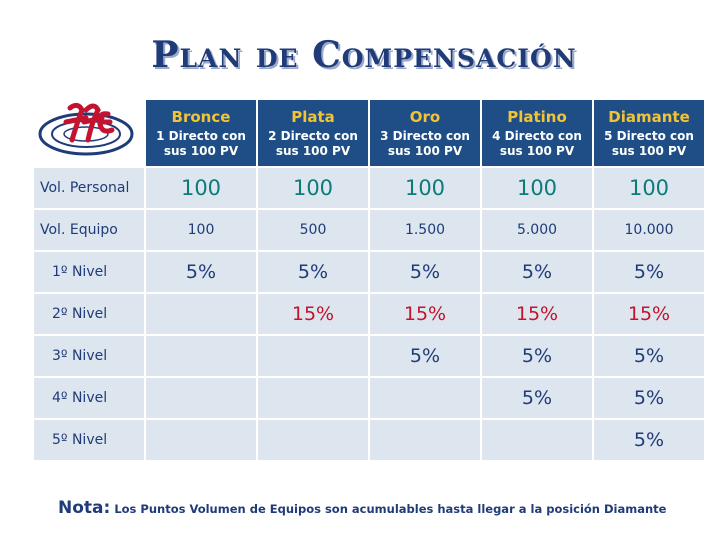  What do you see at coordinates (89, 272) in the screenshot?
I see `row-label: 1º Nivel` at bounding box center [89, 272].